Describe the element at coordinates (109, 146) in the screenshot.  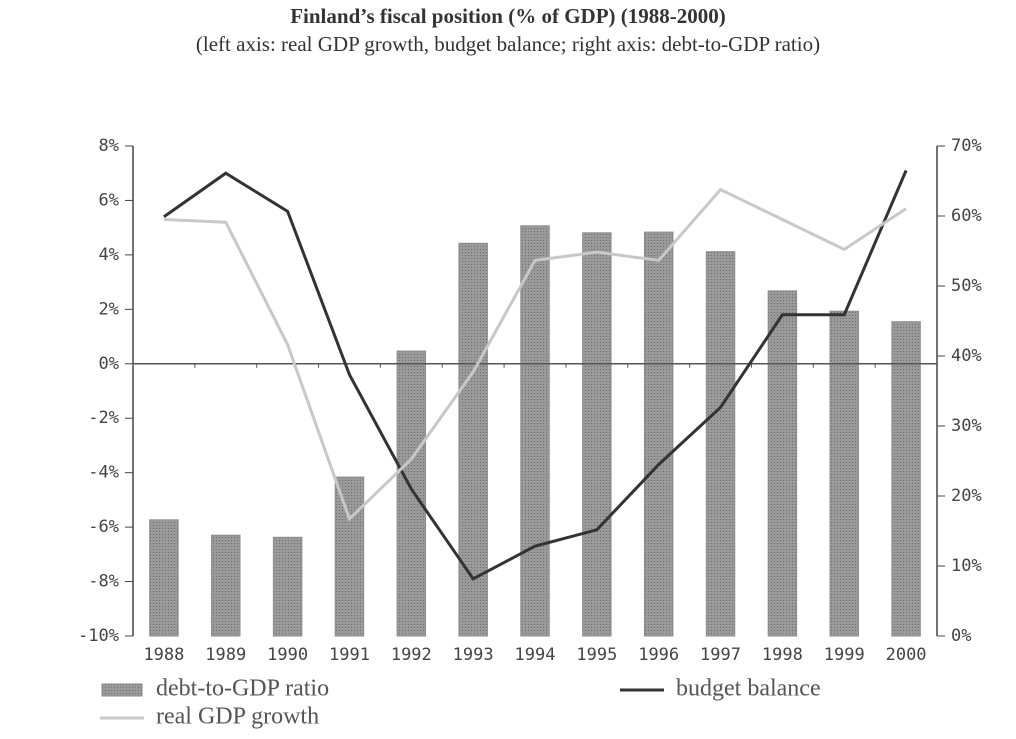
I see `y-tick-label: 8%` at that location.